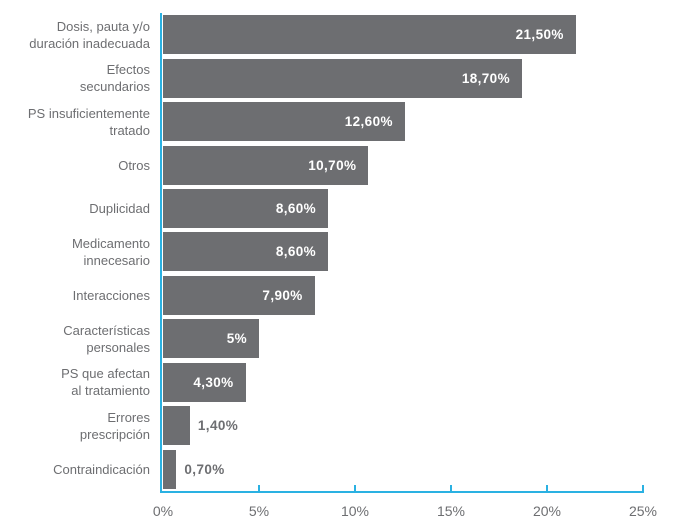 The height and width of the screenshot is (532, 674). Describe the element at coordinates (114, 78) in the screenshot. I see `category-label: Efectos secundarios` at that location.